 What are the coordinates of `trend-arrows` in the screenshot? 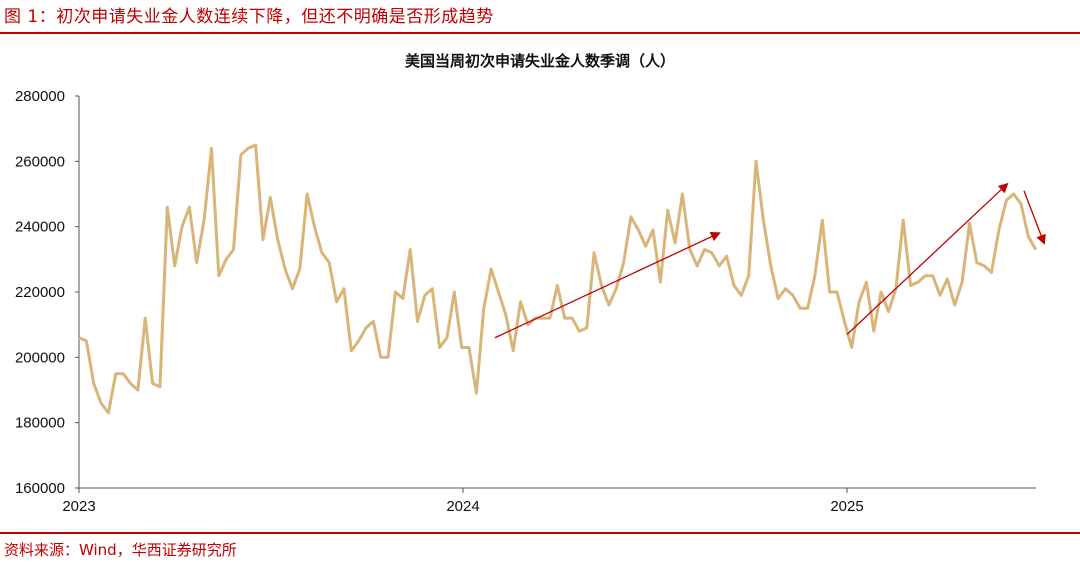 It's located at (770, 260).